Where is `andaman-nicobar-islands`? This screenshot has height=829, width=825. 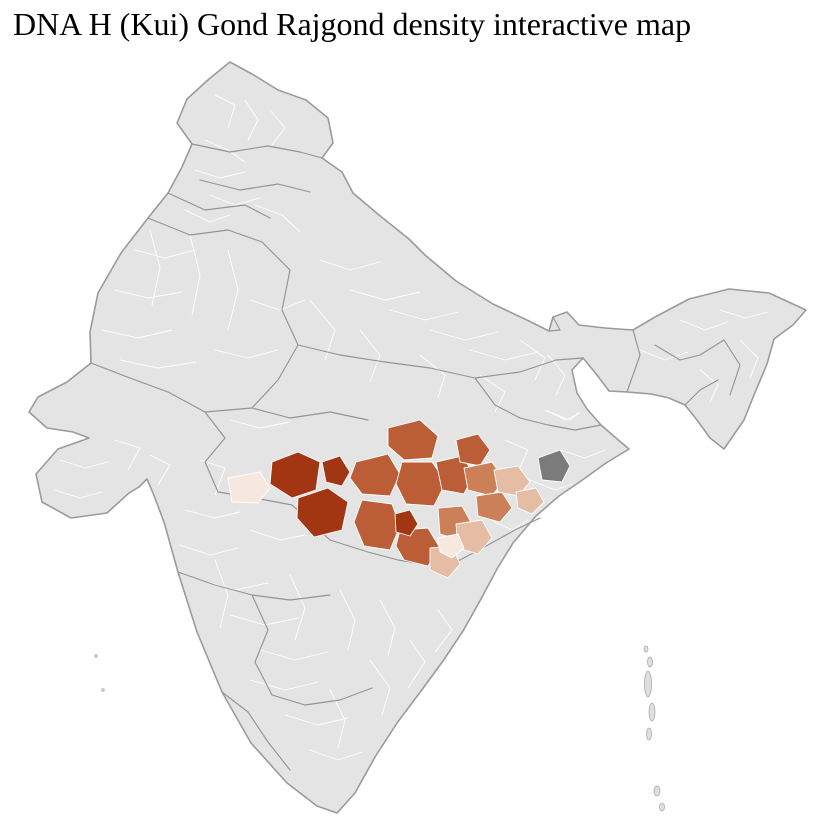
andaman-nicobar-islands is located at coordinates (654, 728).